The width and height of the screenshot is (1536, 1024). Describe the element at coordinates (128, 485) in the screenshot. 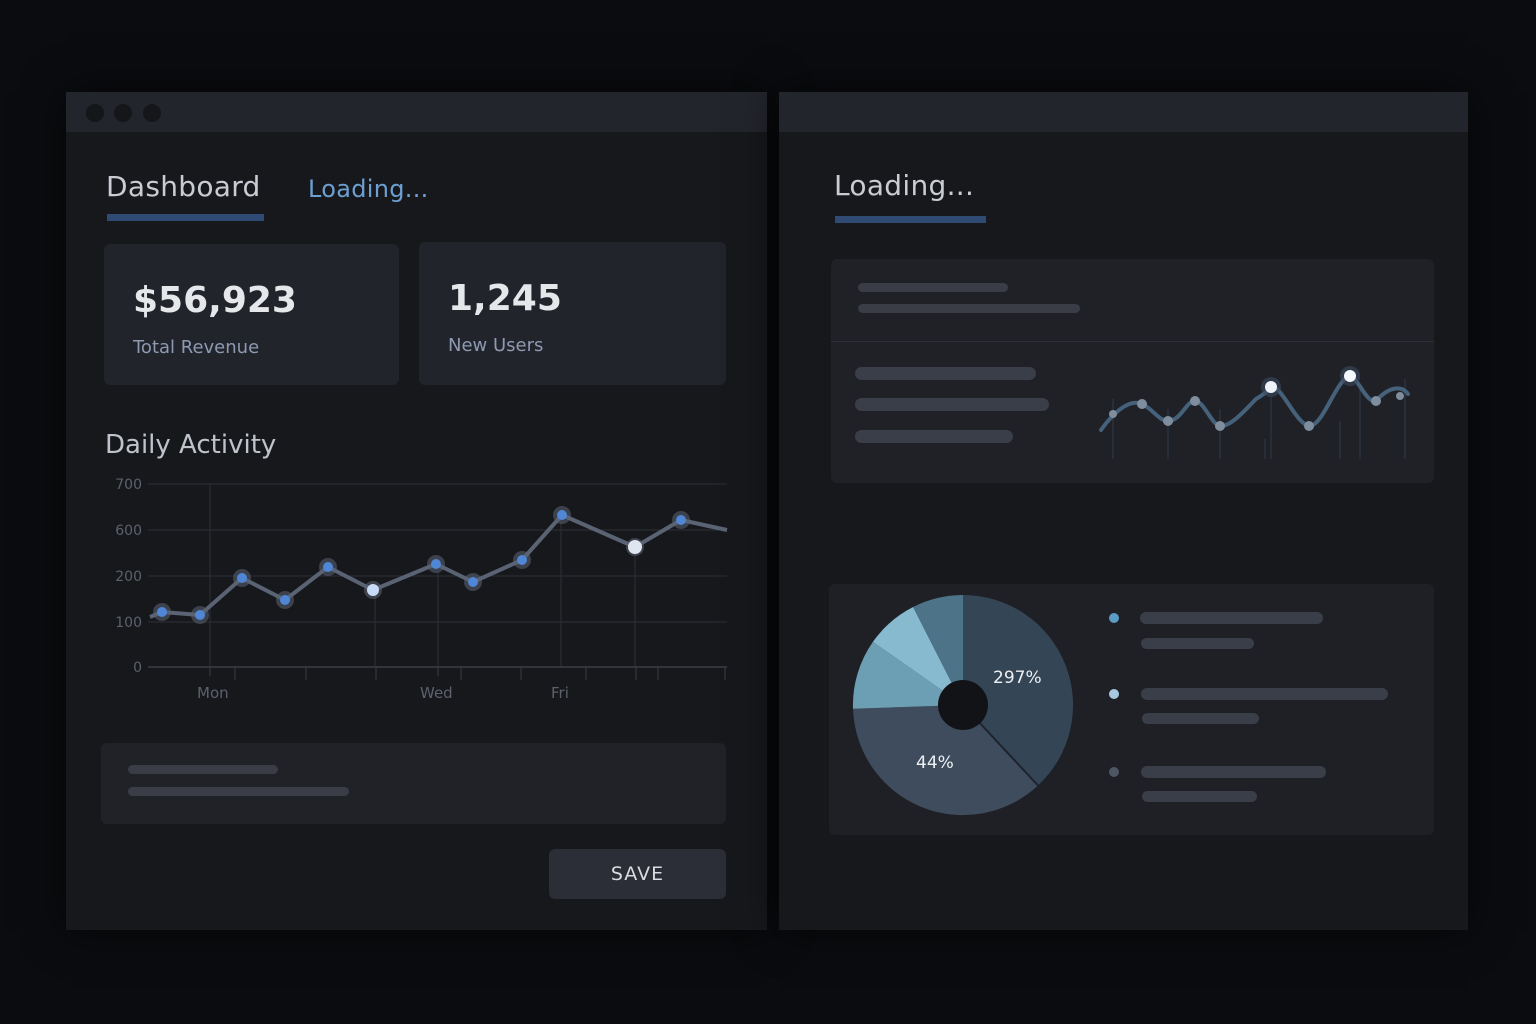

I see `y-tick: 700` at that location.